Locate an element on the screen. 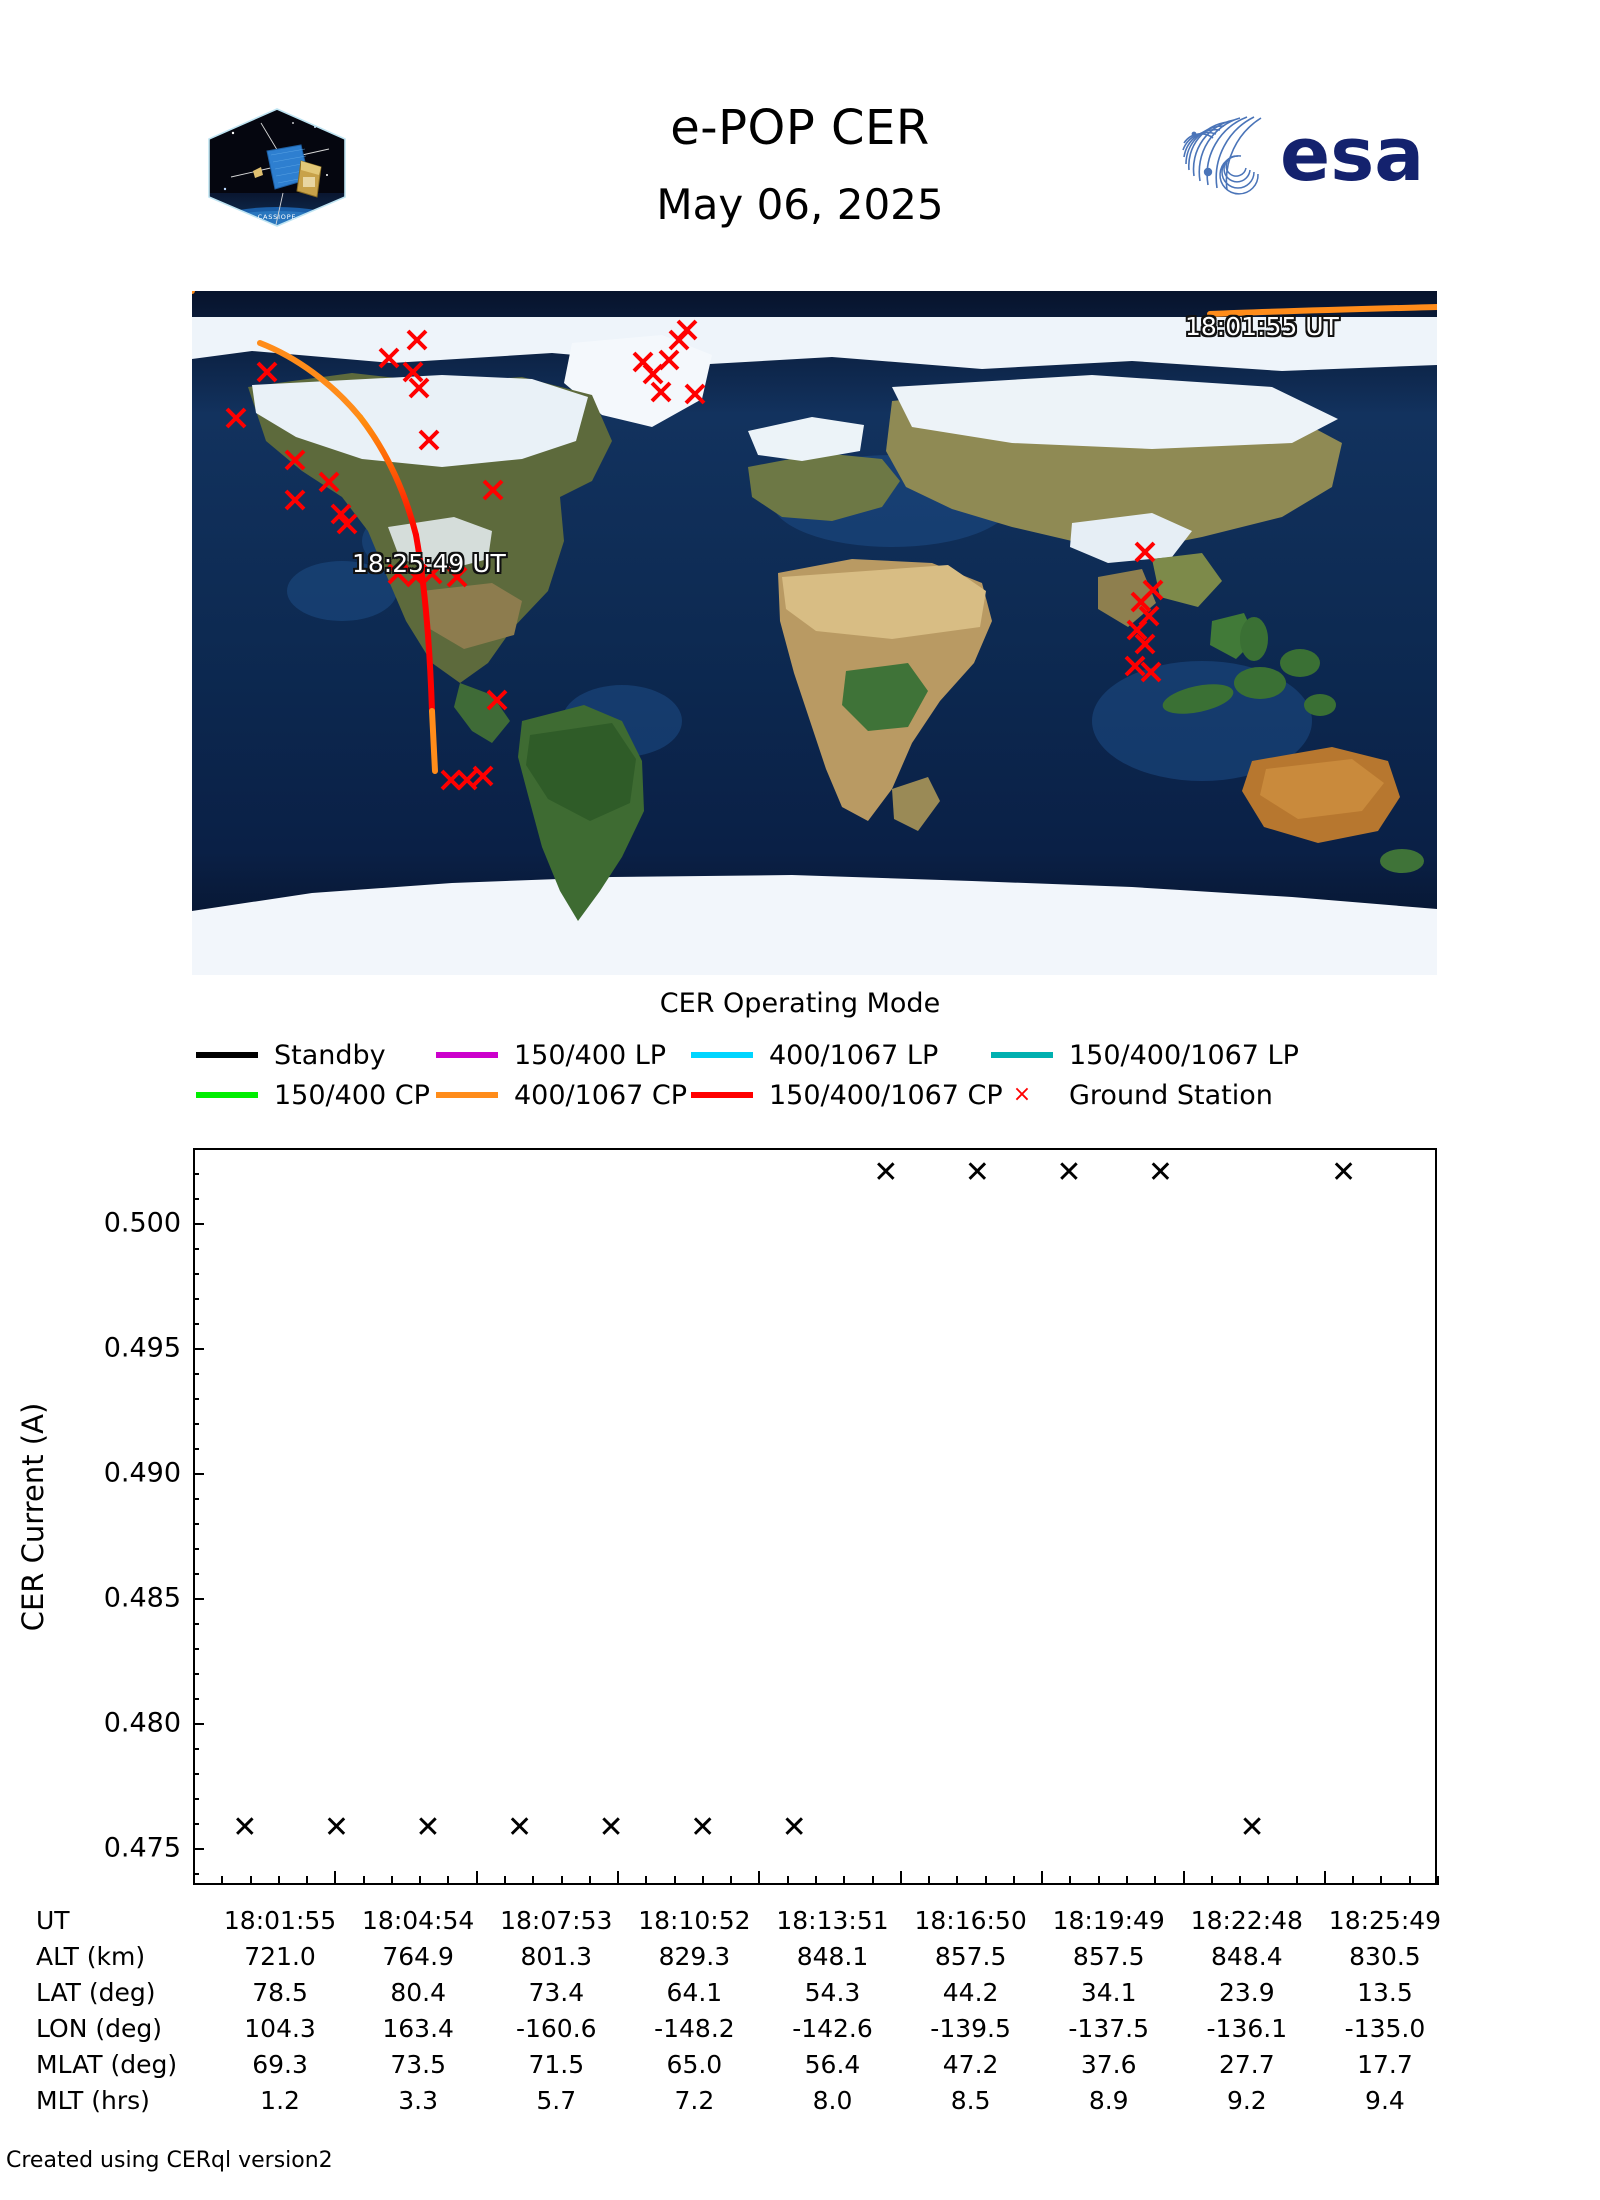 This screenshot has width=1600, height=2200. y-tick-label: 0.495 is located at coordinates (142, 1348).